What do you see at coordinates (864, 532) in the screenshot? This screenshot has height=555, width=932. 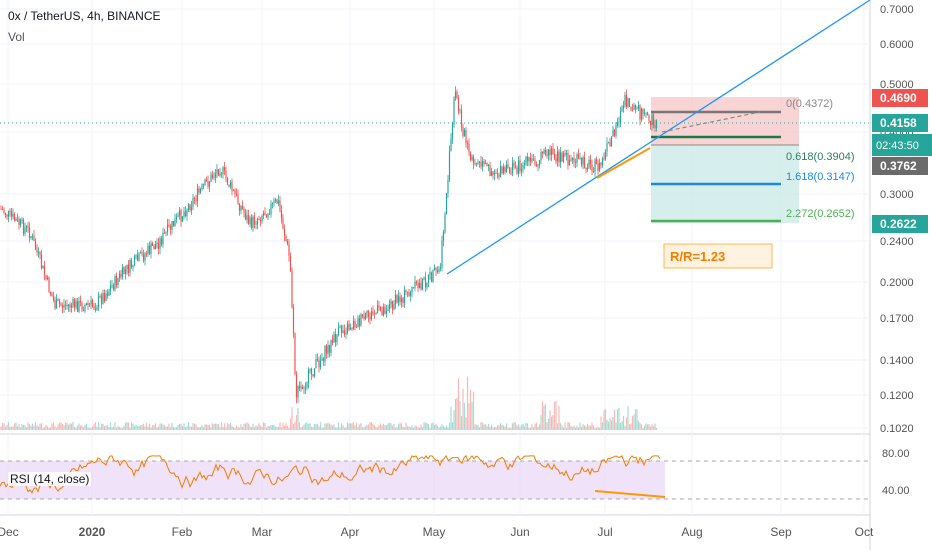 I see `time-tick-10: Oct` at bounding box center [864, 532].